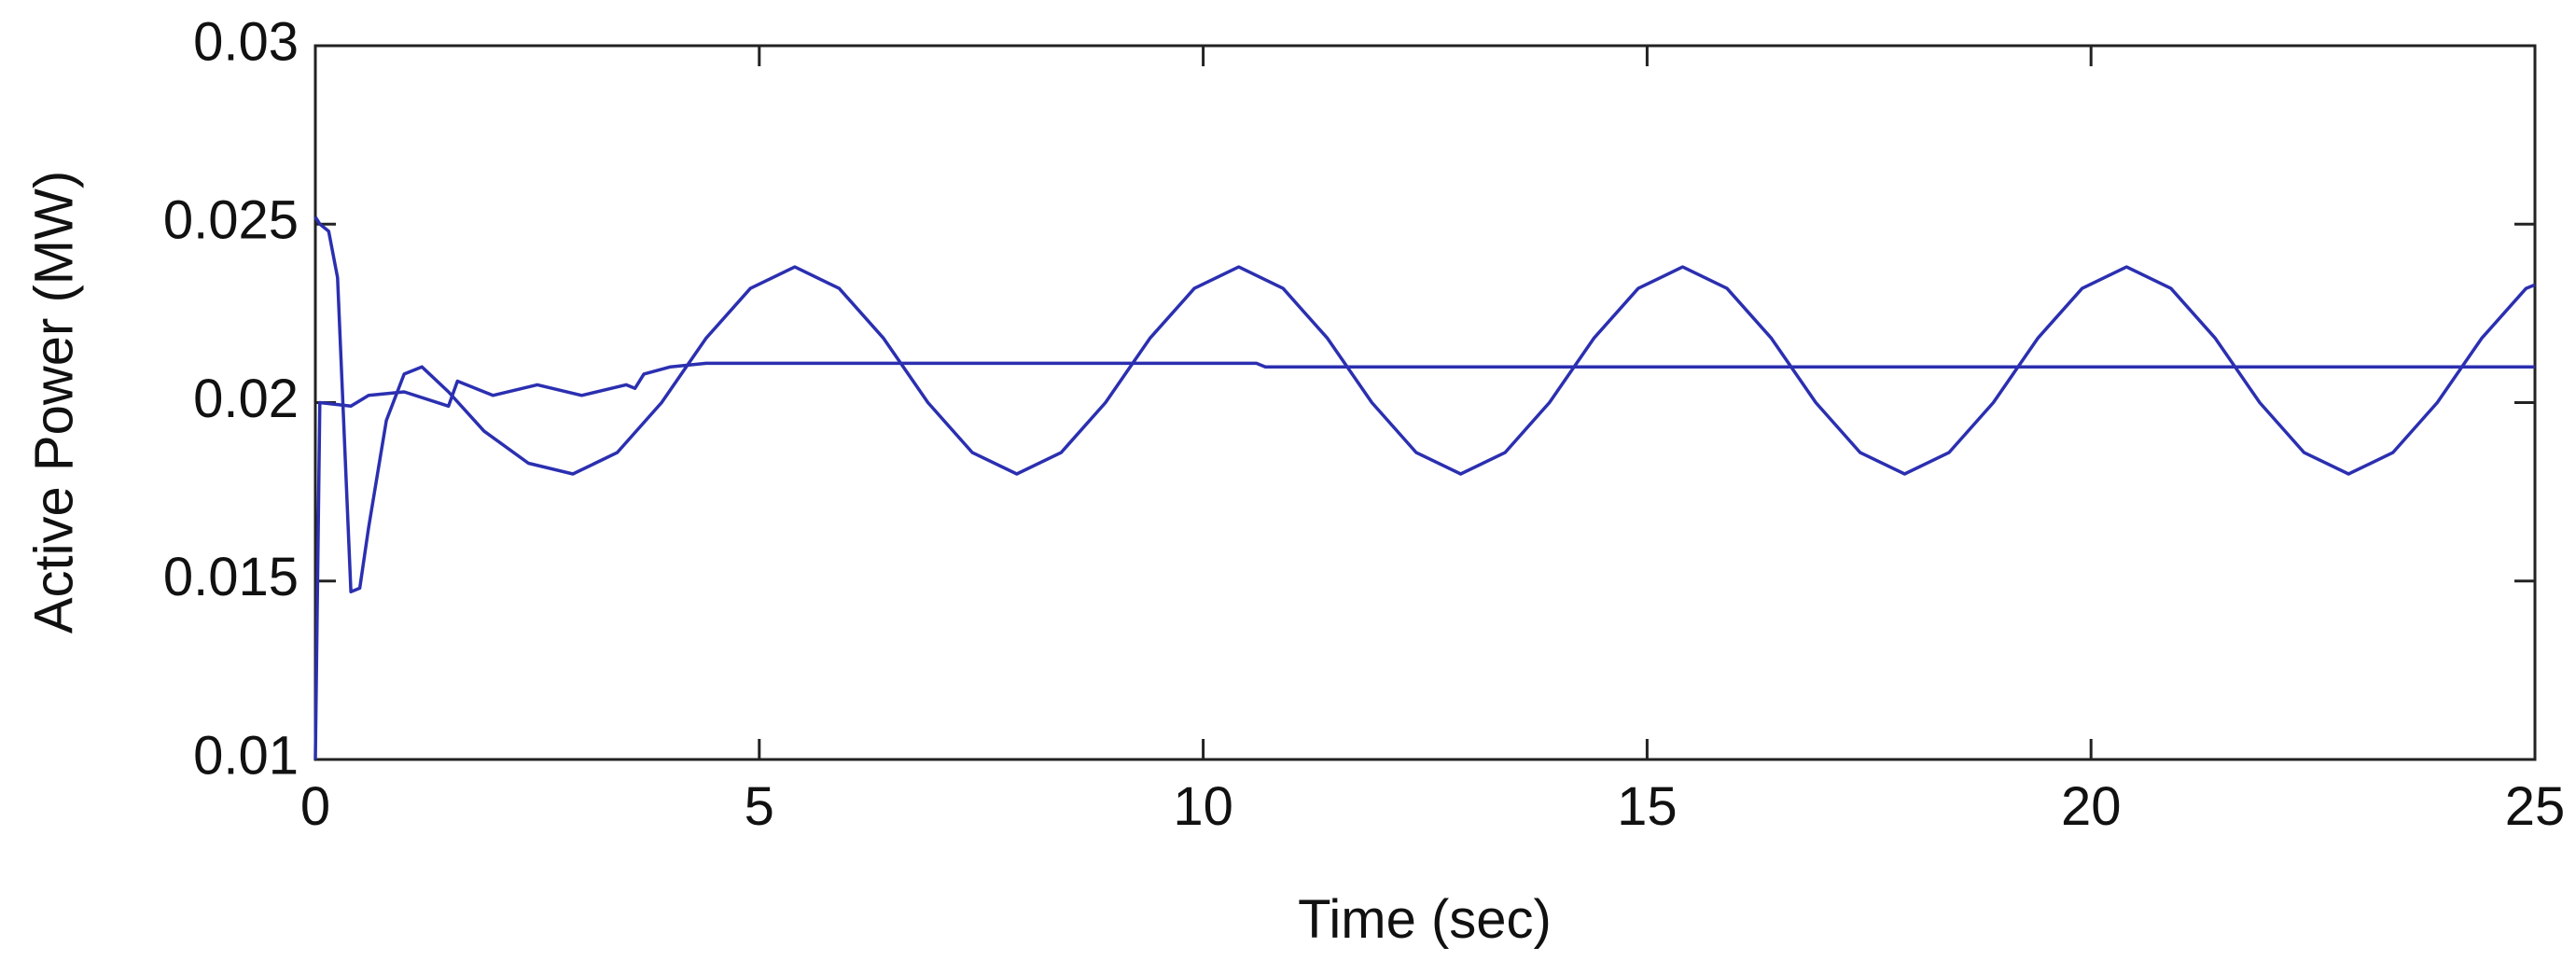 This screenshot has height=961, width=2576. I want to click on x-tick-label: 5, so click(759, 806).